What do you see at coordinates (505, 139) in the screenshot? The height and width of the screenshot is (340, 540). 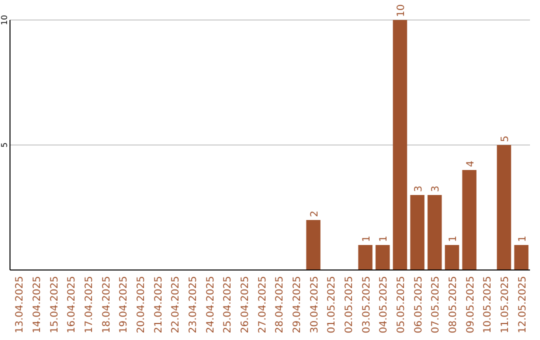 I see `data-label: 5` at bounding box center [505, 139].